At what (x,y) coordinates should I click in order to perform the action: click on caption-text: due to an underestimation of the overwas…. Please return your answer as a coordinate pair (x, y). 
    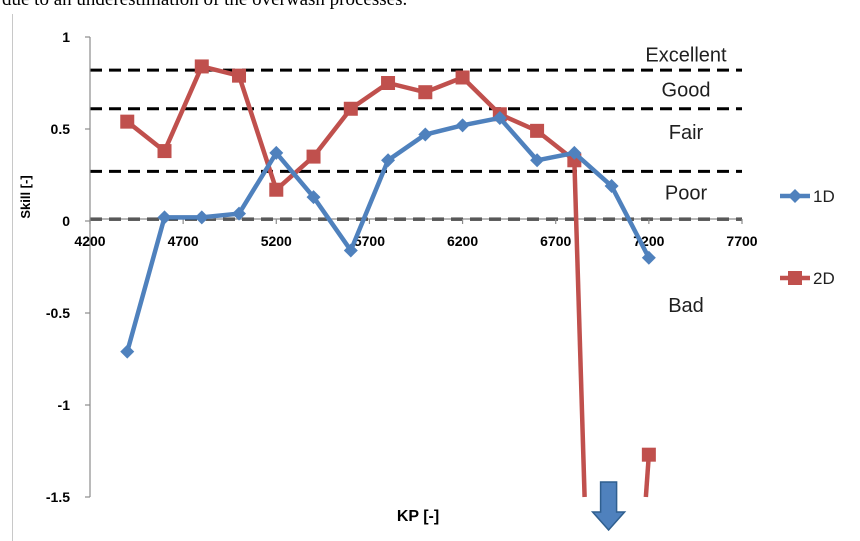
    Looking at the image, I should click on (204, 5).